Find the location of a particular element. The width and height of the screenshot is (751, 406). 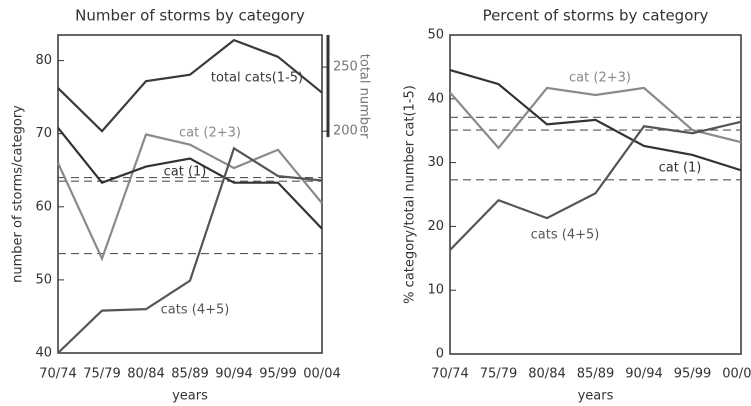

y2-tick-label: 250 is located at coordinates (345, 67).